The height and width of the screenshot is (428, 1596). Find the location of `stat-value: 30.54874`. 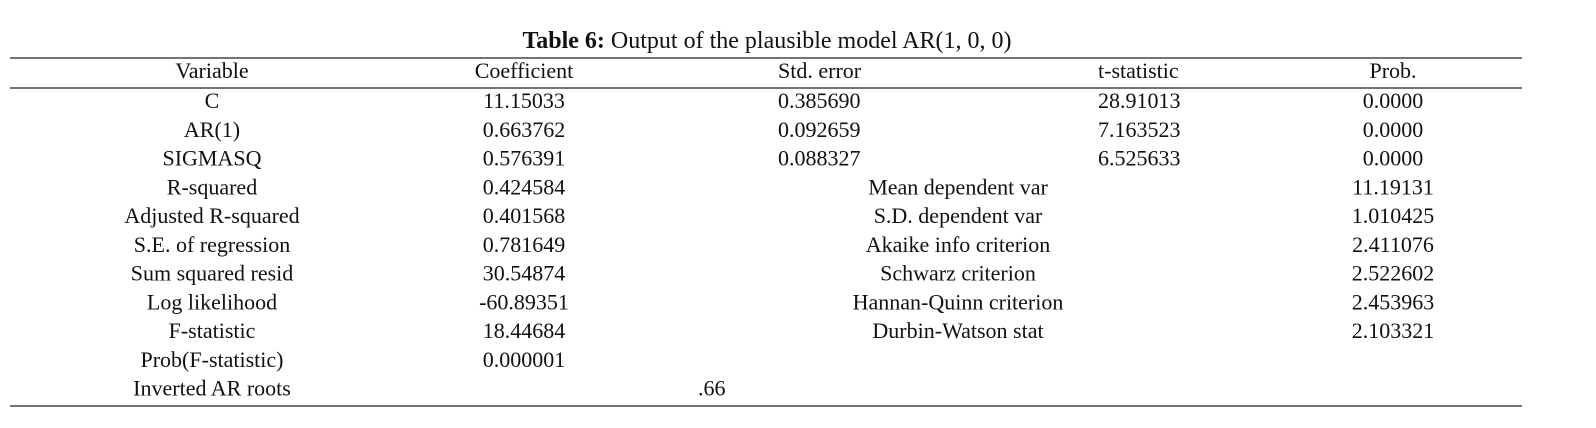

stat-value: 30.54874 is located at coordinates (524, 273).